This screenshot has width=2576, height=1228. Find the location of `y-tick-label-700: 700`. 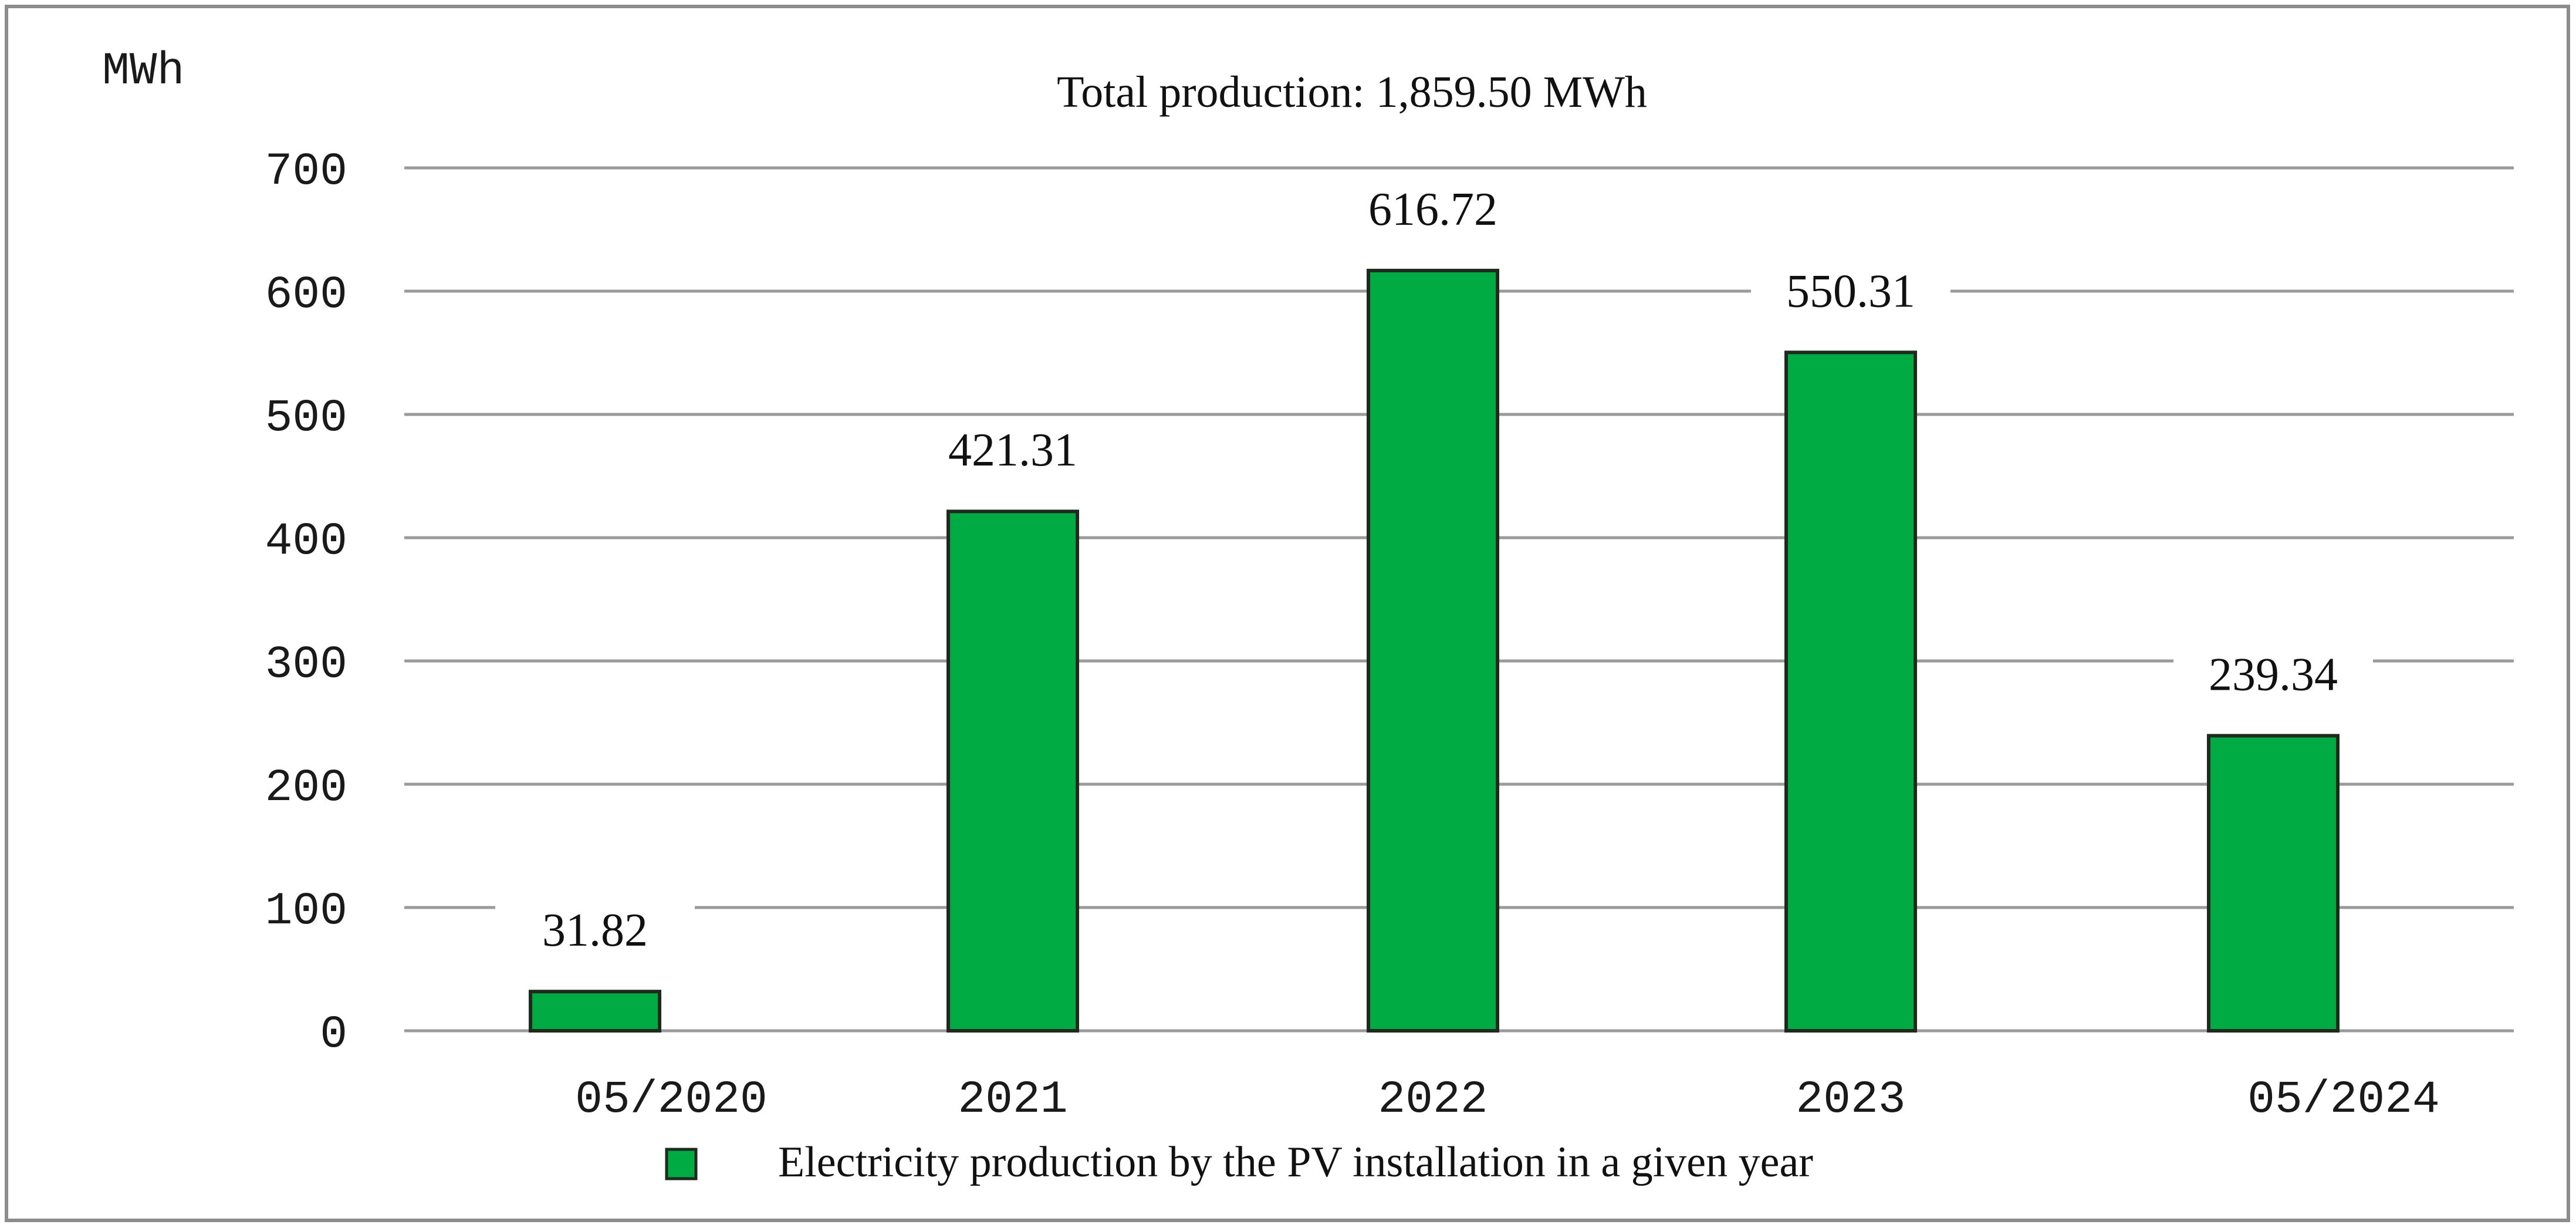

y-tick-label-700: 700 is located at coordinates (306, 172).